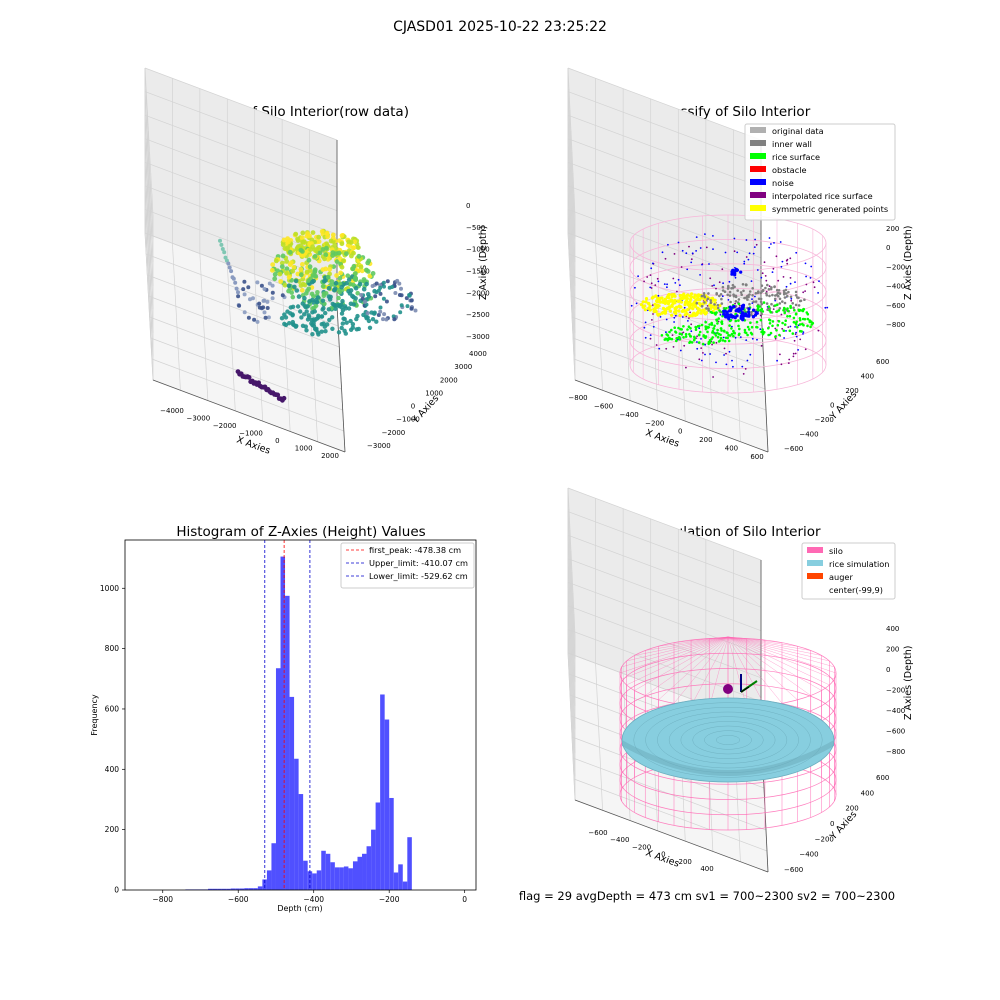 The image size is (1000, 1000). I want to click on tick-label: −600, so click(597, 833).